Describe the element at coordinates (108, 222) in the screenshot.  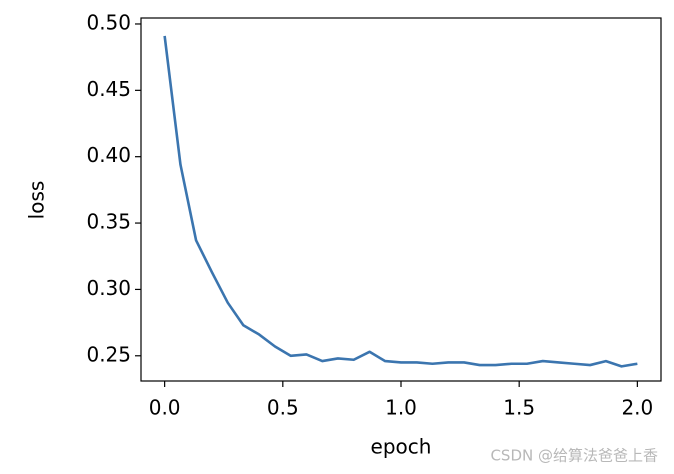
I see `y-tick-label: 0.35` at that location.